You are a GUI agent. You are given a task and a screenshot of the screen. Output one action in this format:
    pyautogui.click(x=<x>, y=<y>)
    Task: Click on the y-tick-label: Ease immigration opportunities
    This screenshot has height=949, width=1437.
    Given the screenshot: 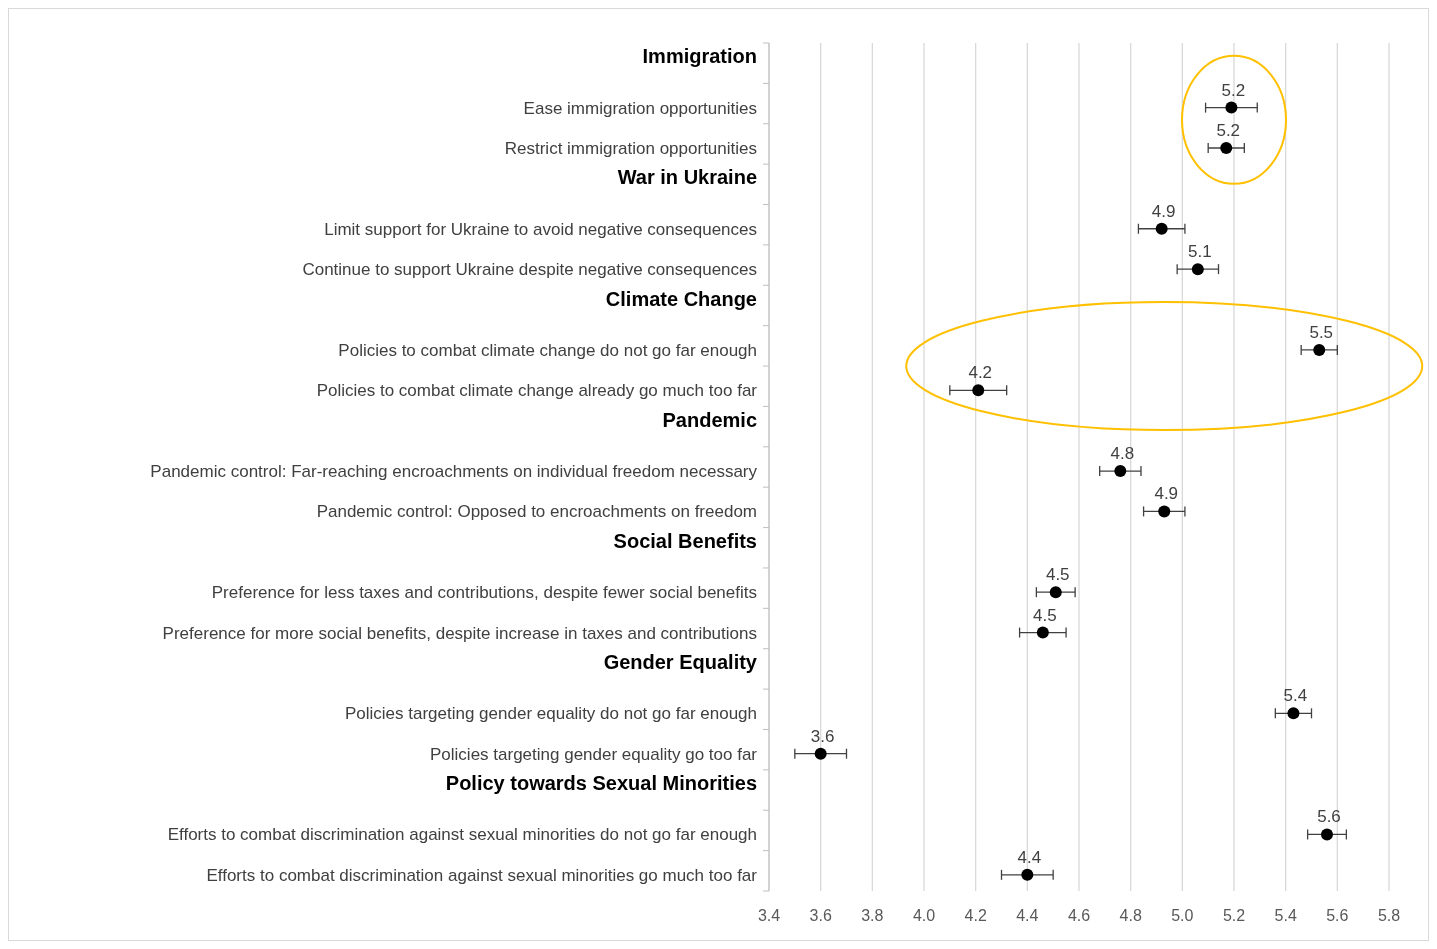 What is the action you would take?
    pyautogui.click(x=640, y=108)
    